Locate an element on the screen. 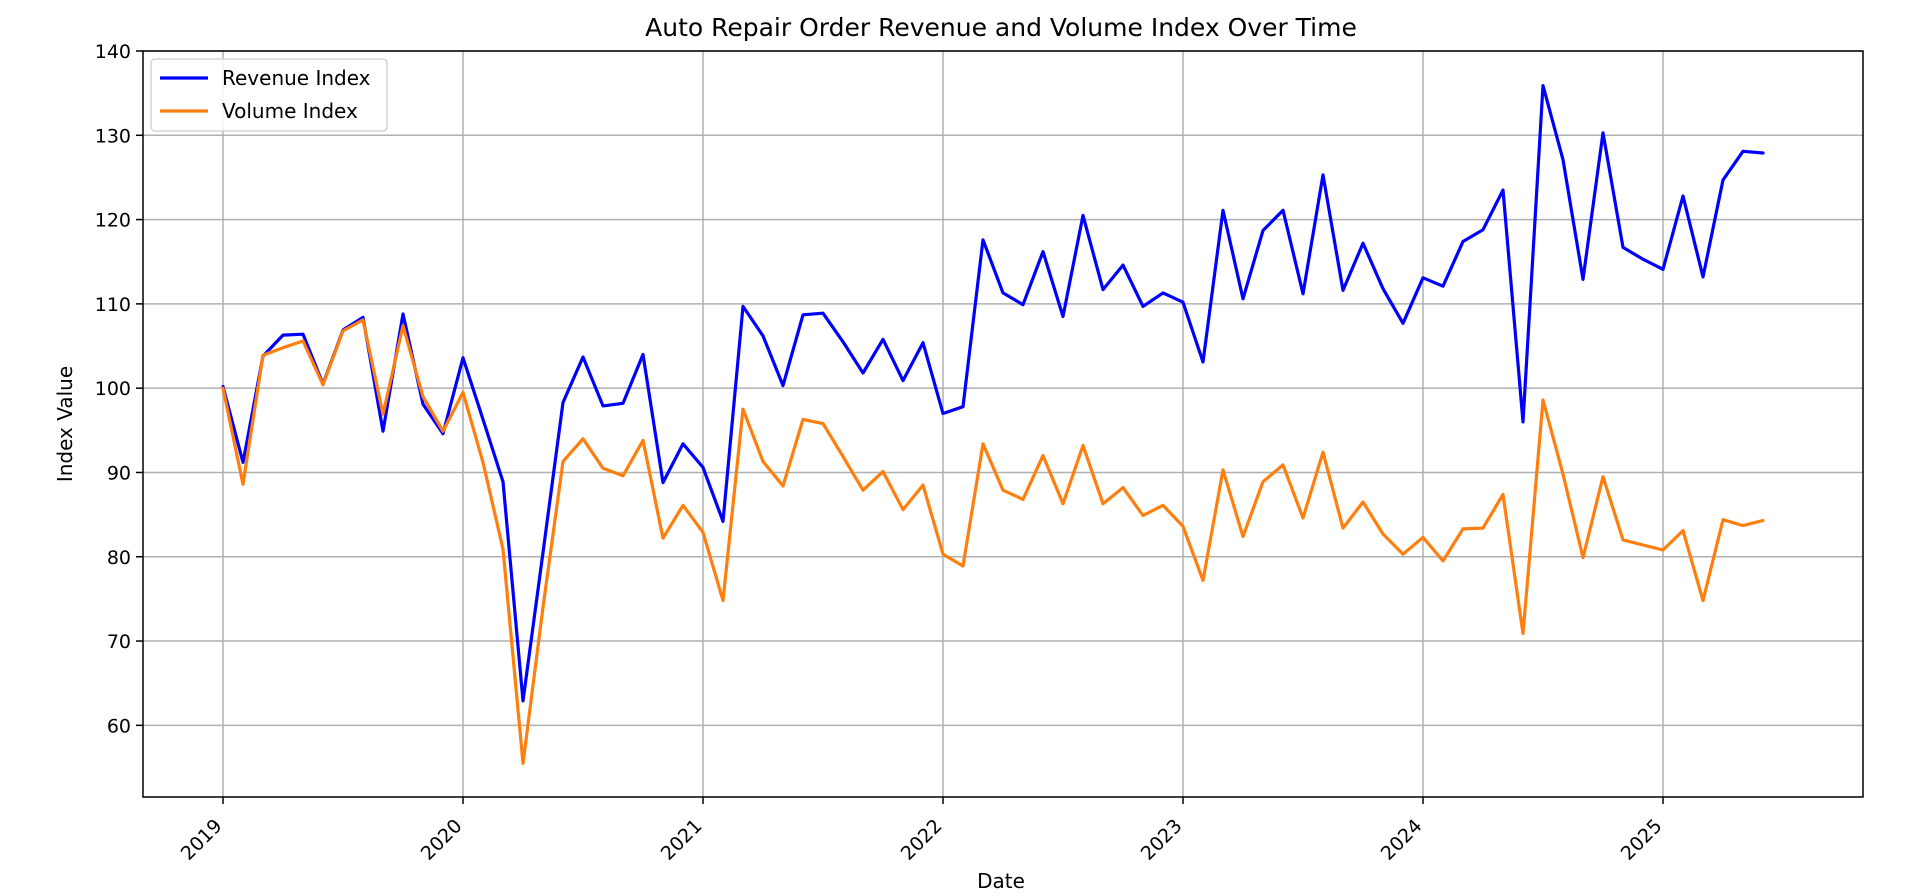  y-tick-label: 70 is located at coordinates (119, 642).